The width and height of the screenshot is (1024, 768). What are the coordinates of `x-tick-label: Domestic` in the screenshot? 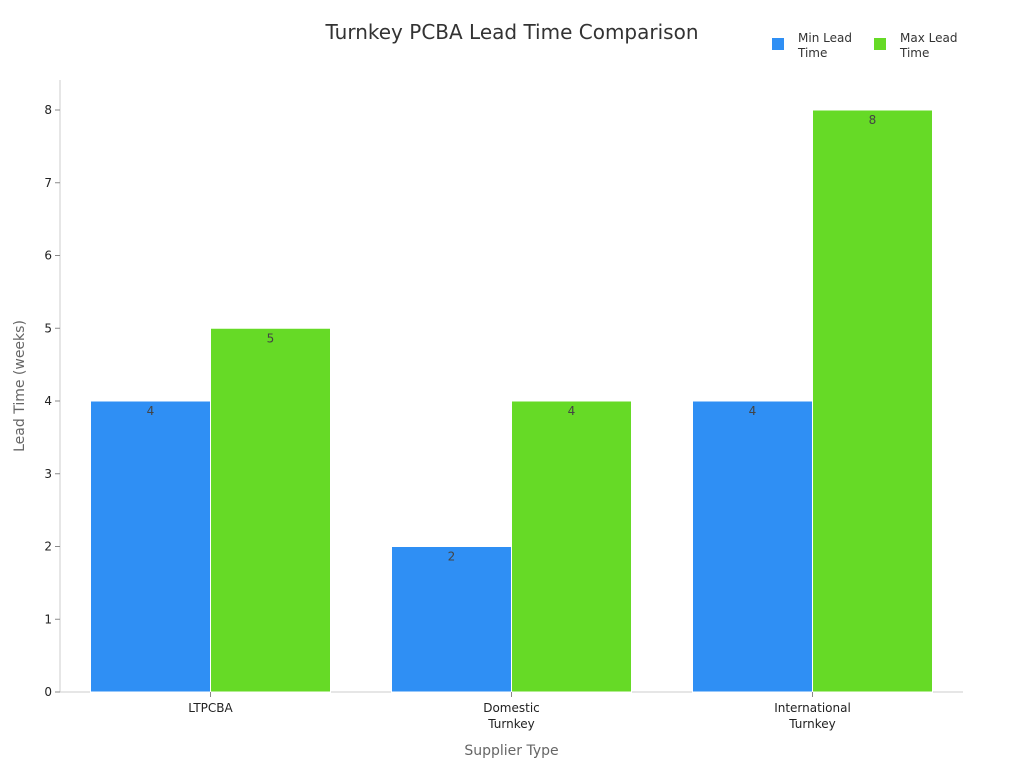 It's located at (511, 708).